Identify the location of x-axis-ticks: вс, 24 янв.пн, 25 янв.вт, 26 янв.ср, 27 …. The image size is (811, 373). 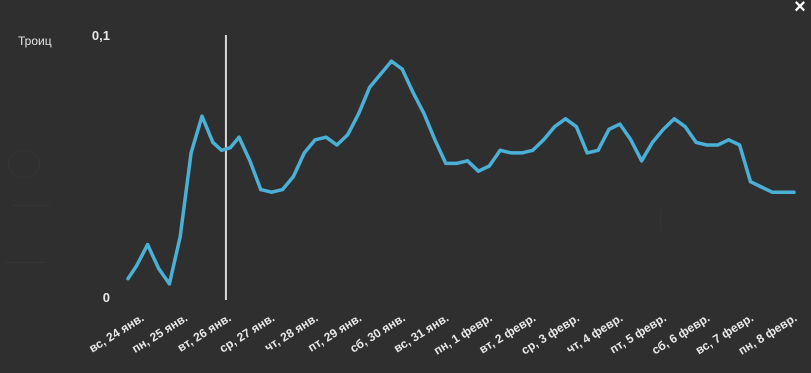
(442, 334).